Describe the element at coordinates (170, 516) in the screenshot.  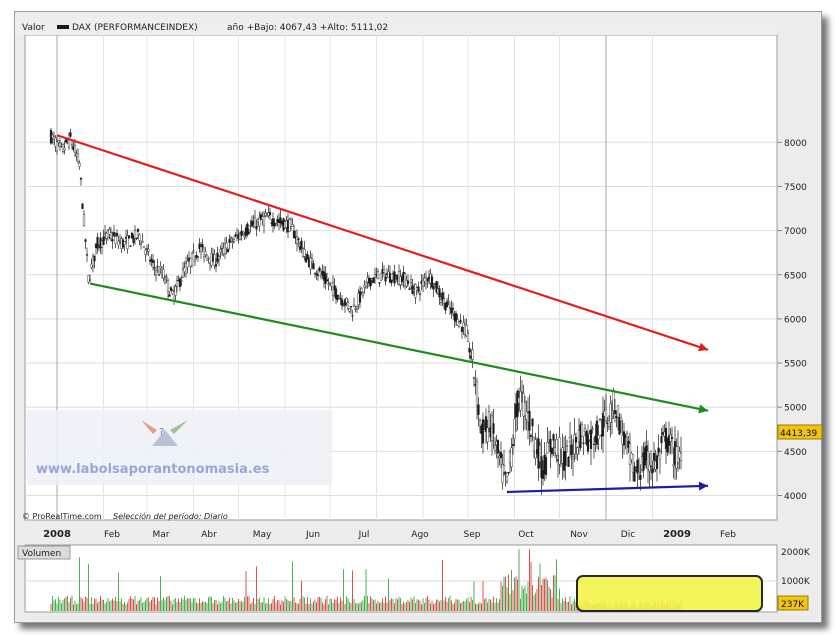
I see `period-label: Selección del período: Diario` at that location.